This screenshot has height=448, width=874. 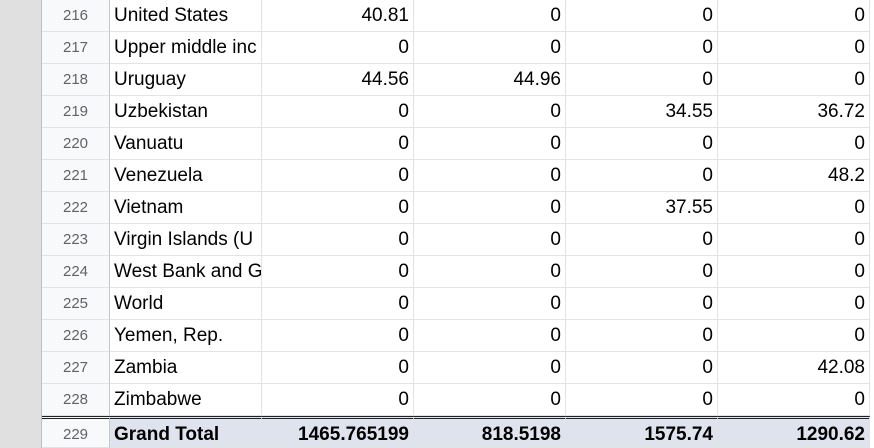 I want to click on cell-name: Venezuela, so click(x=186, y=176).